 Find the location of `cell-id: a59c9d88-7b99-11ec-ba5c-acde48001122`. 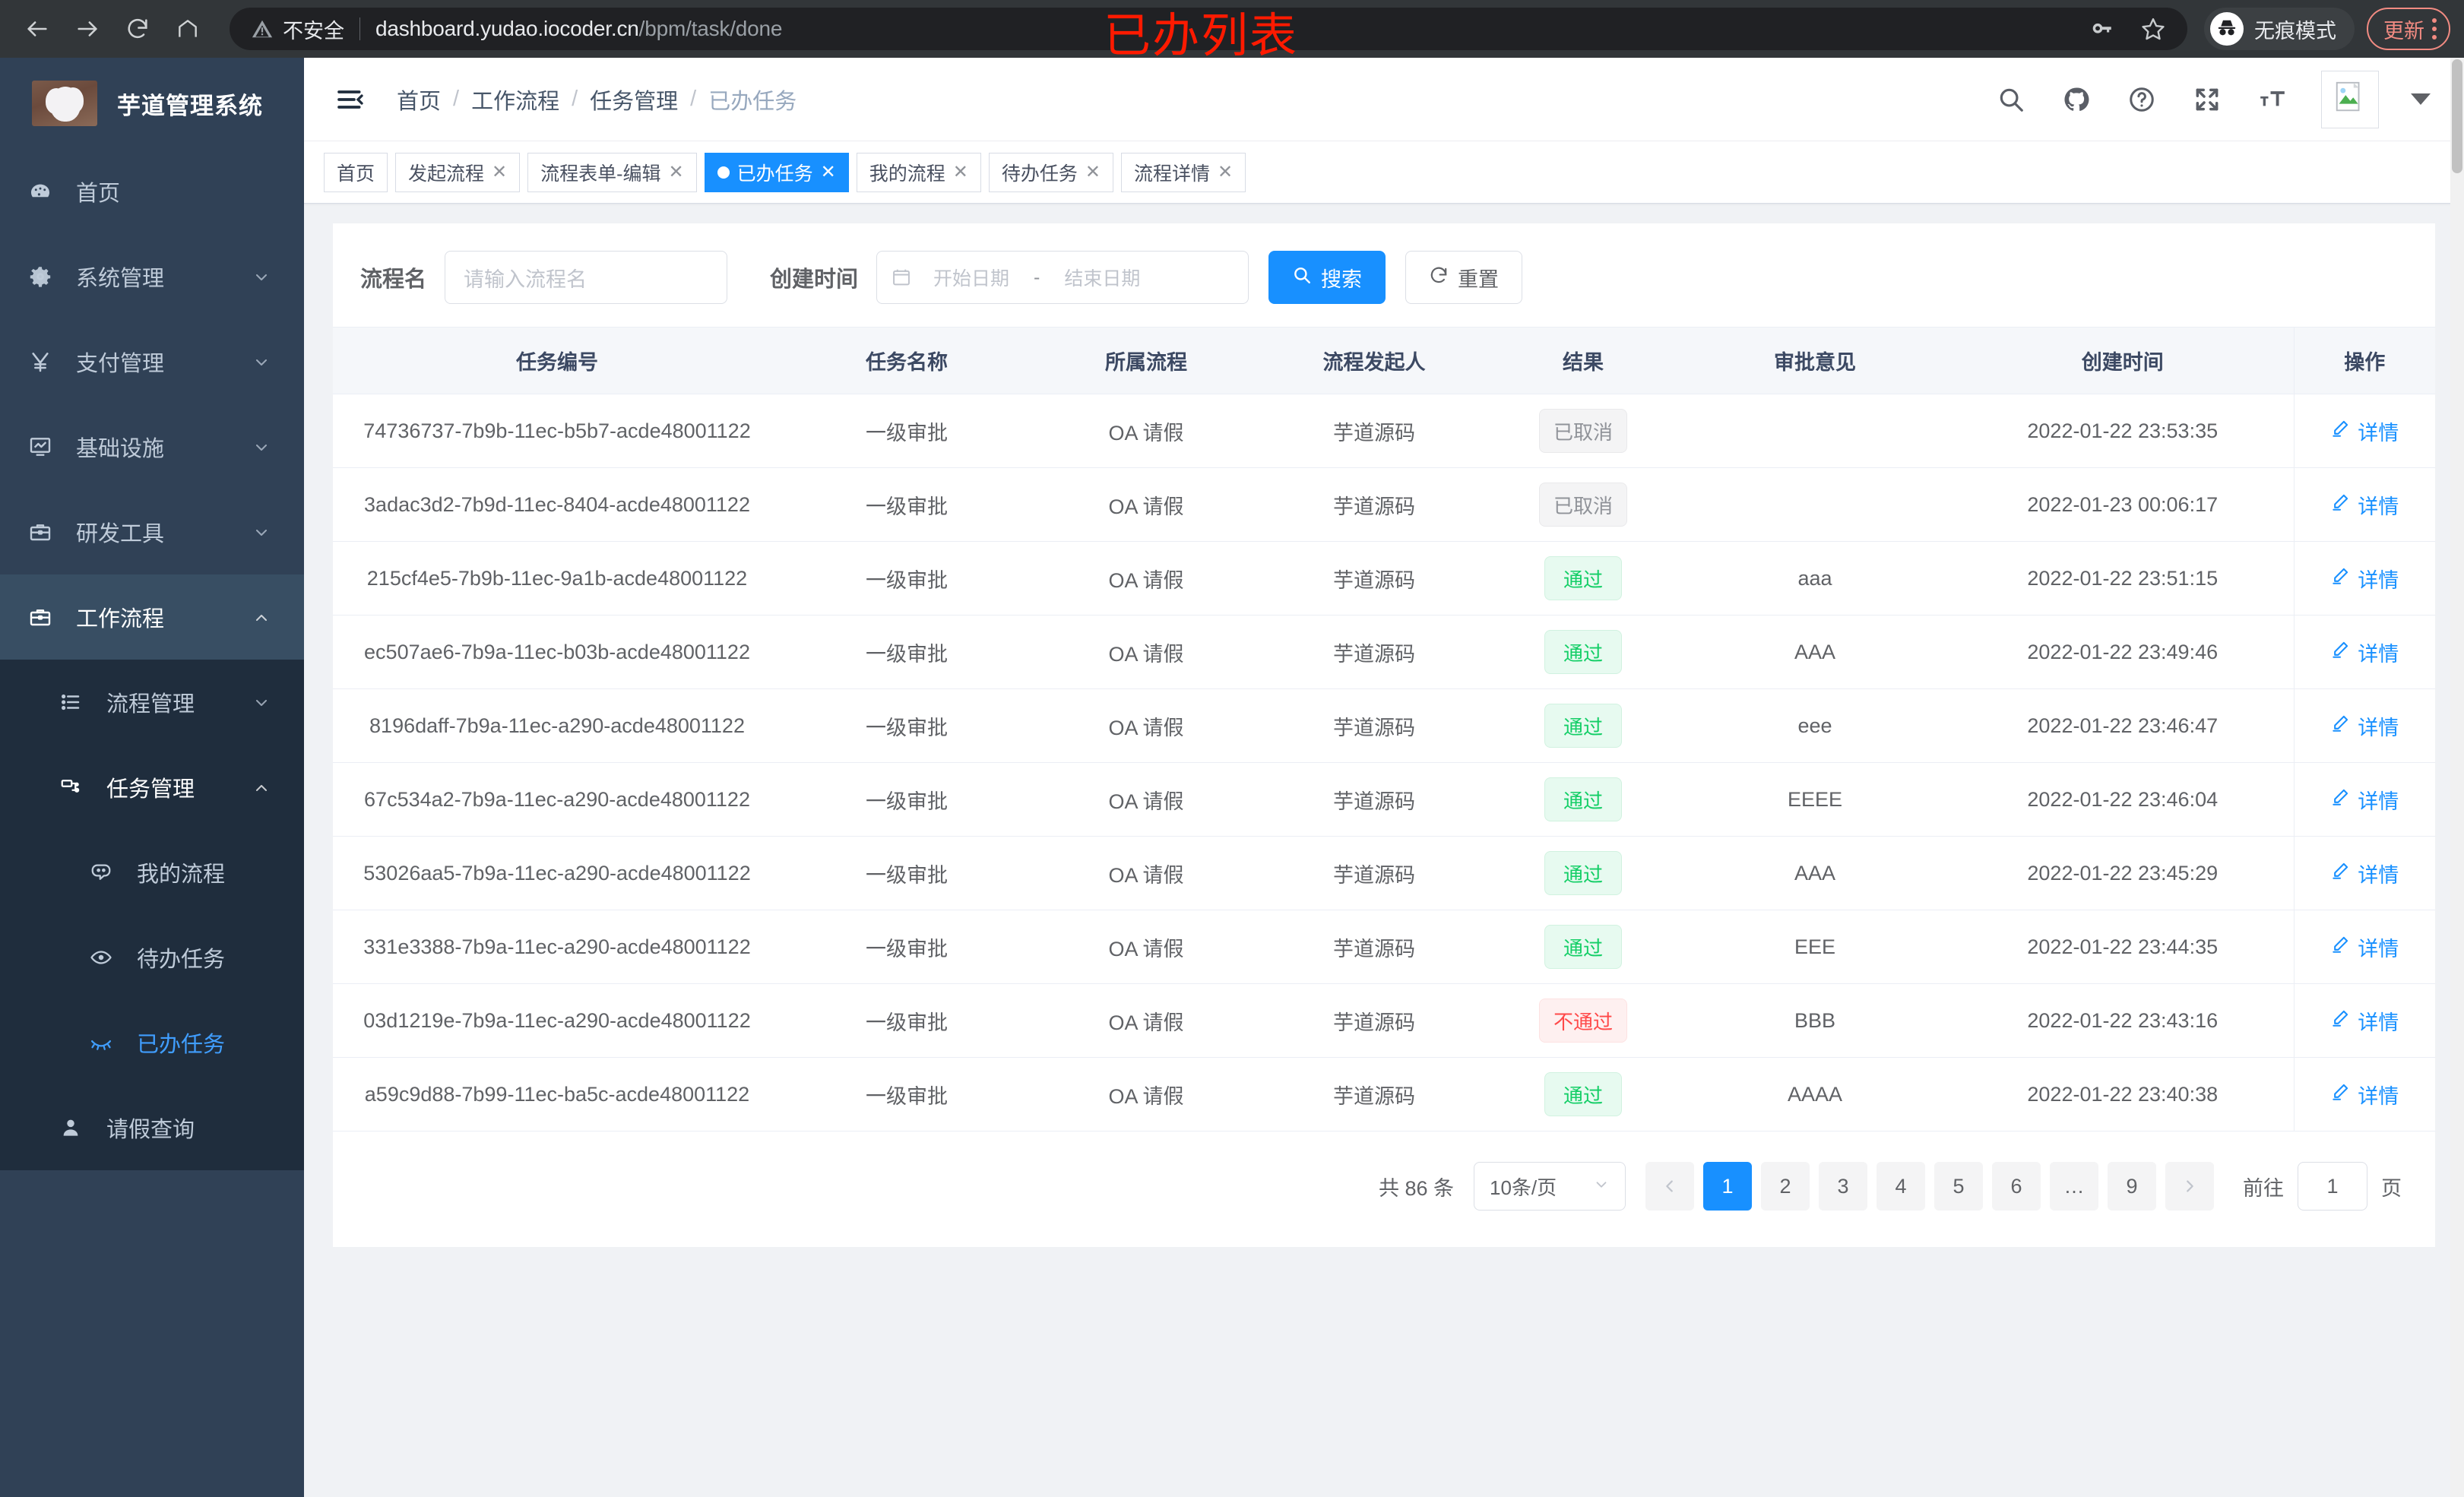

cell-id: a59c9d88-7b99-11ec-ba5c-acde48001122 is located at coordinates (557, 1094).